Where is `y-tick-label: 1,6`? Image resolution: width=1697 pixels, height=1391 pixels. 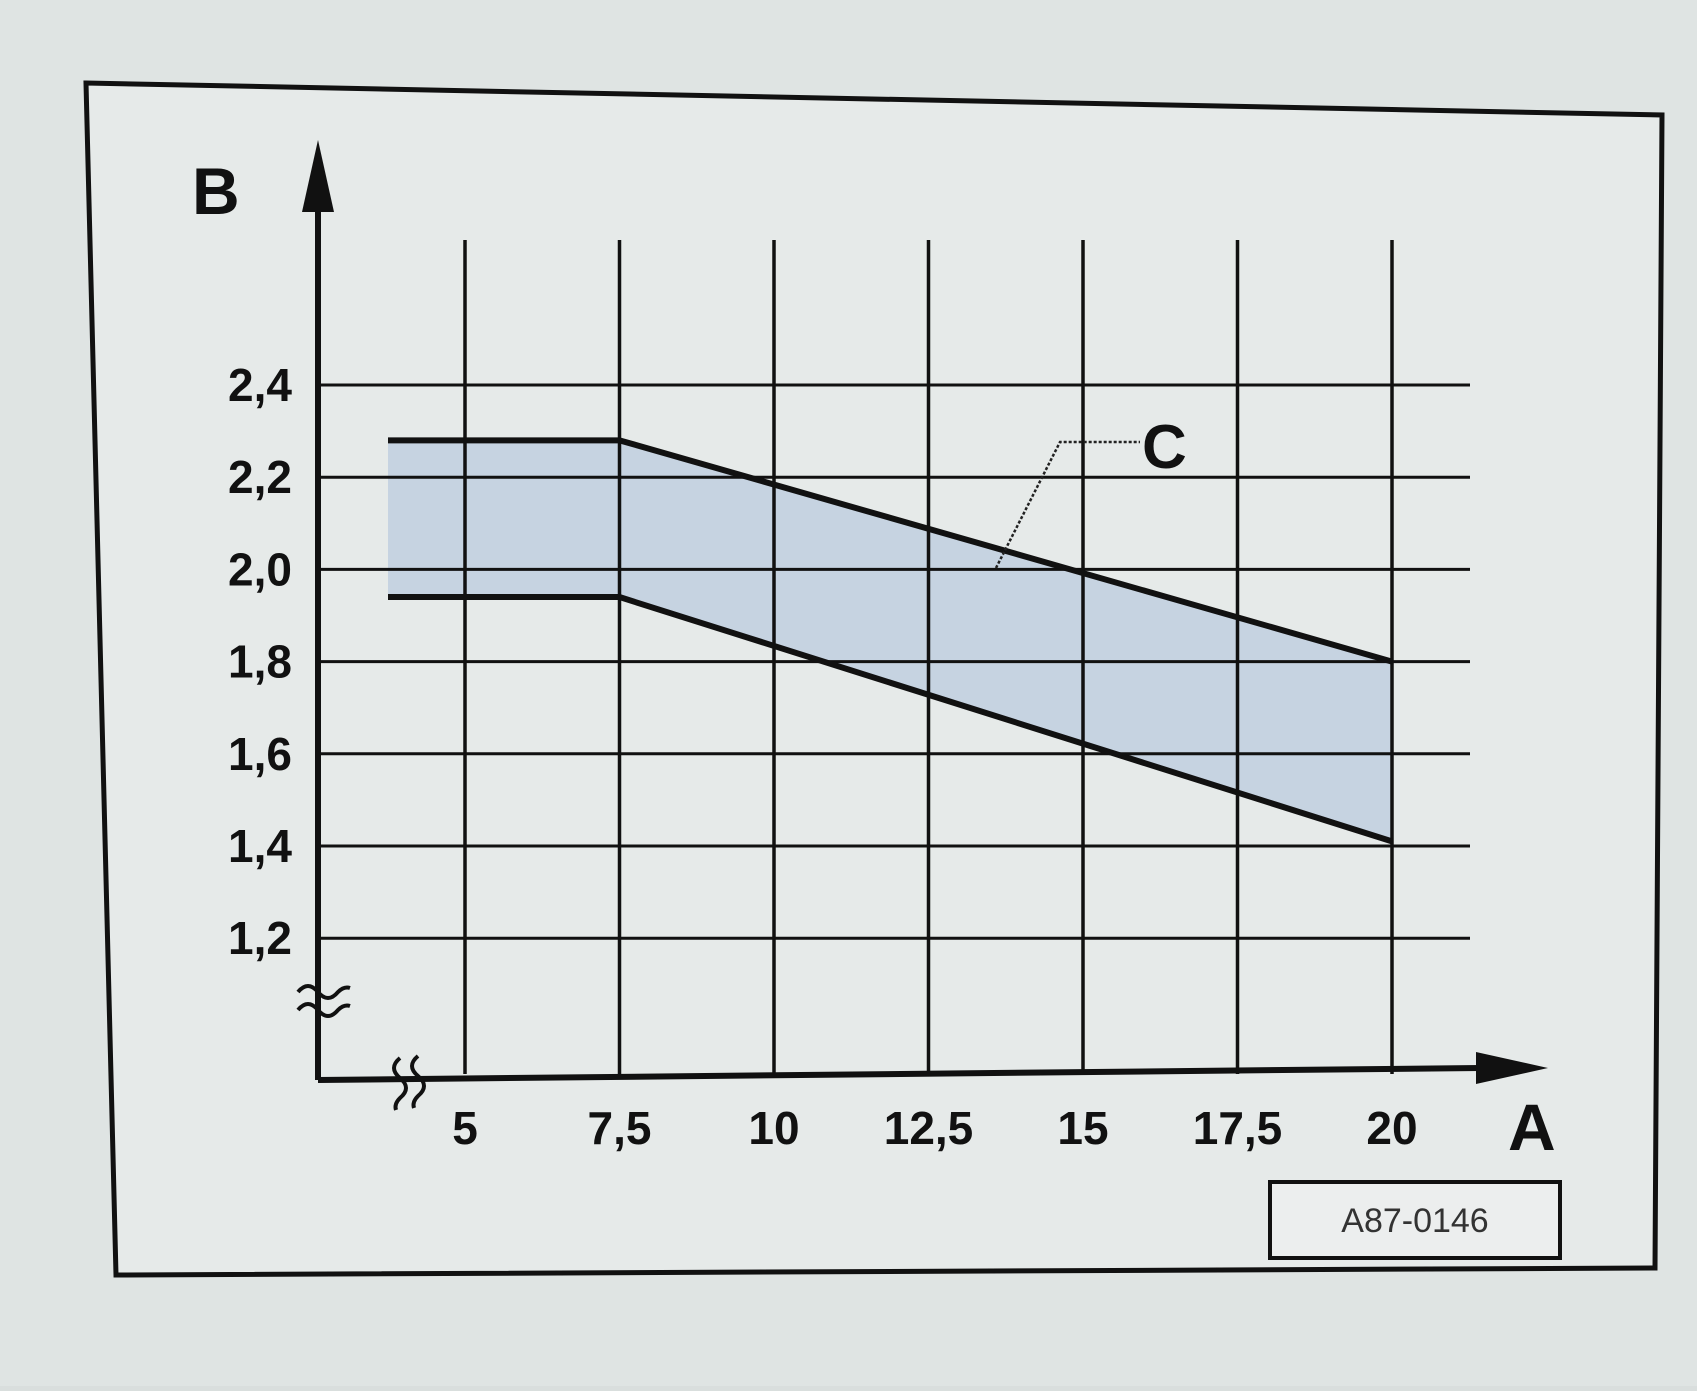 y-tick-label: 1,6 is located at coordinates (260, 754).